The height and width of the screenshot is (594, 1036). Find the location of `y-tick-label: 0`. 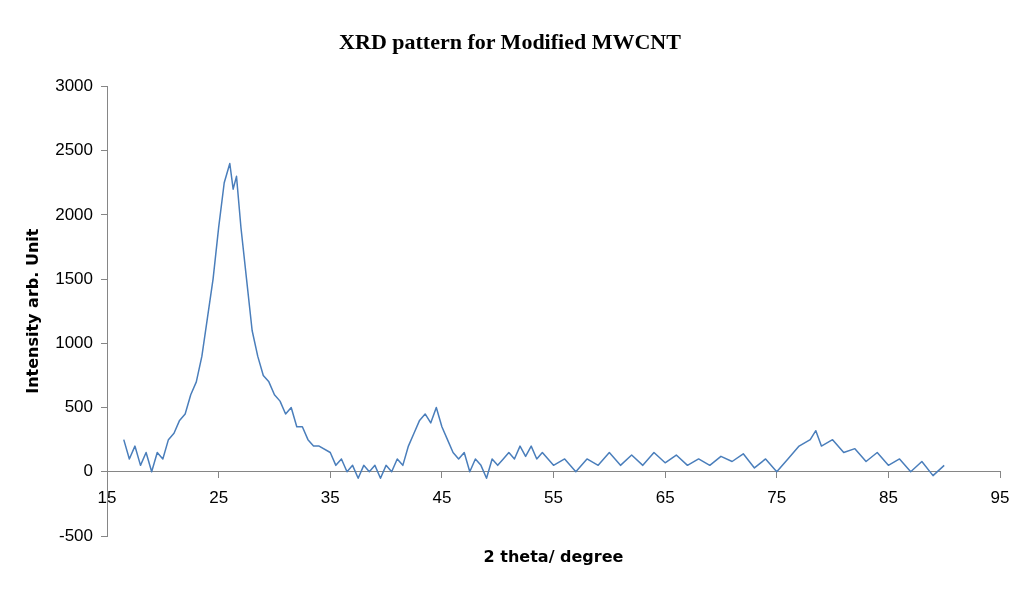

y-tick-label: 0 is located at coordinates (88, 471).